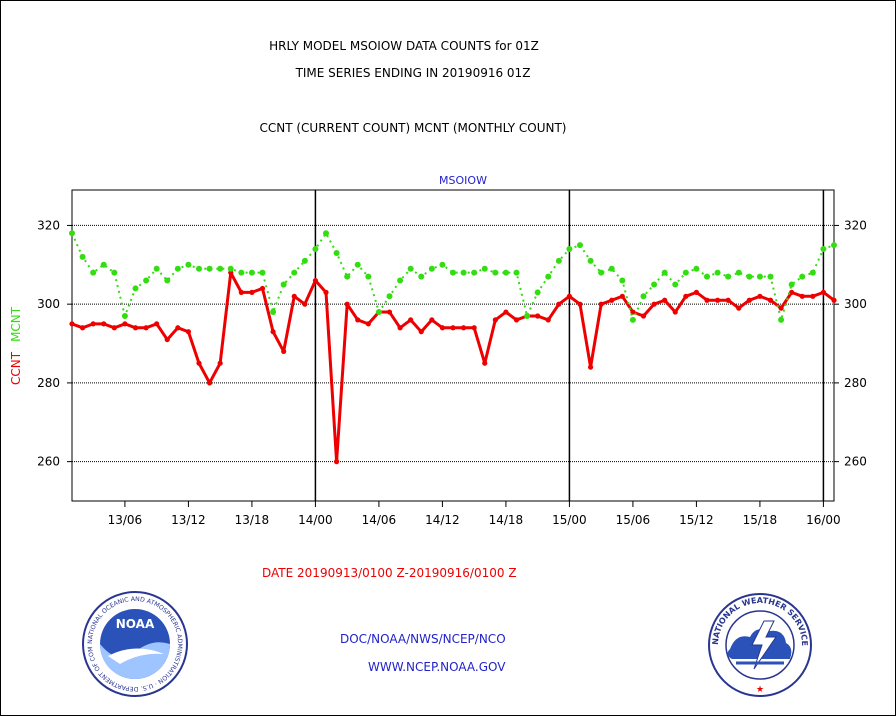 The height and width of the screenshot is (716, 896). Describe the element at coordinates (16, 368) in the screenshot. I see `y-axis-label-ccnt: CCNT` at that location.